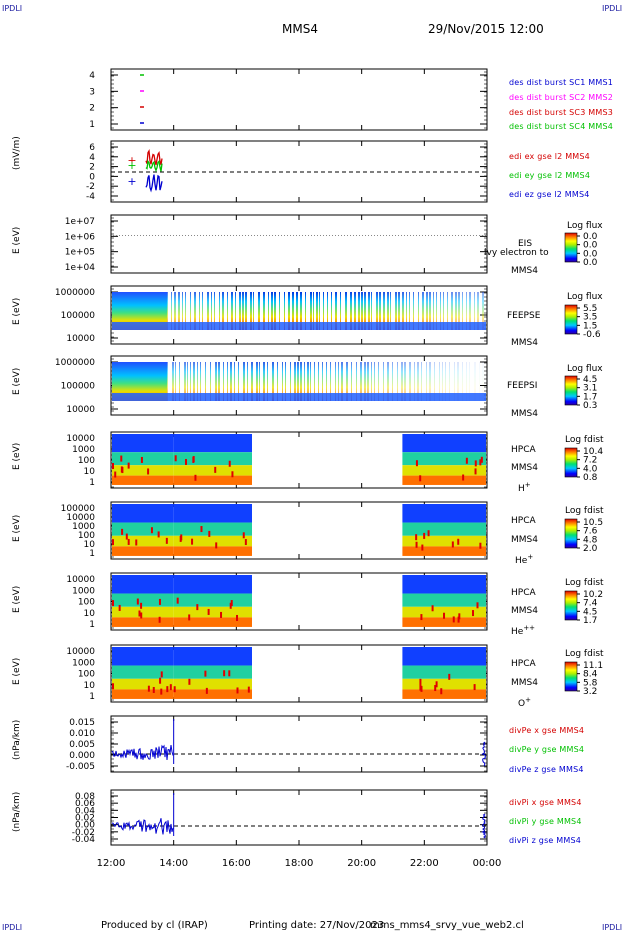 The image size is (630, 934). What do you see at coordinates (590, 326) in the screenshot?
I see `cbar-tick-label: 1.5` at bounding box center [590, 326].